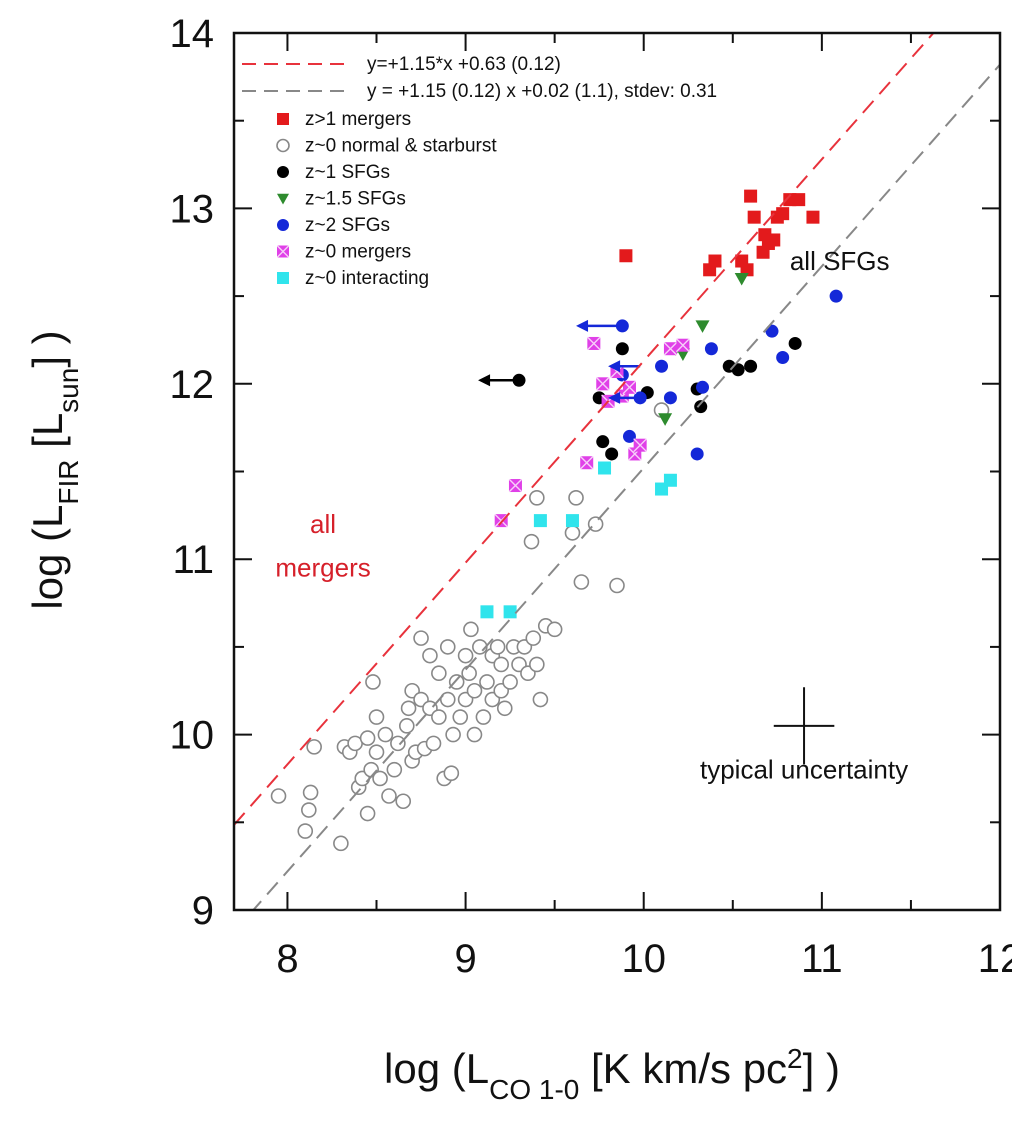  Describe the element at coordinates (192, 209) in the screenshot. I see `y-tick-label: 13` at that location.